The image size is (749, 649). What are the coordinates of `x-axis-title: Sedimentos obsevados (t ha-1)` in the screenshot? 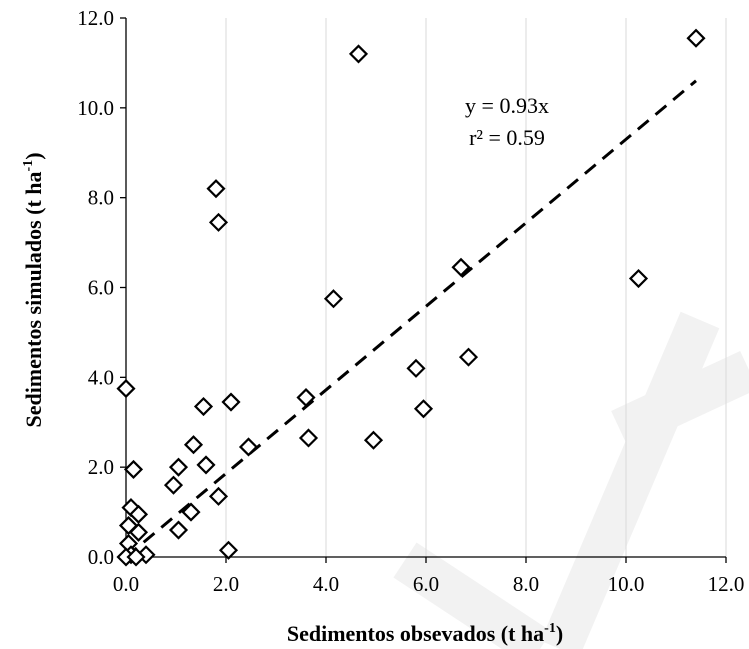 It's located at (425, 633).